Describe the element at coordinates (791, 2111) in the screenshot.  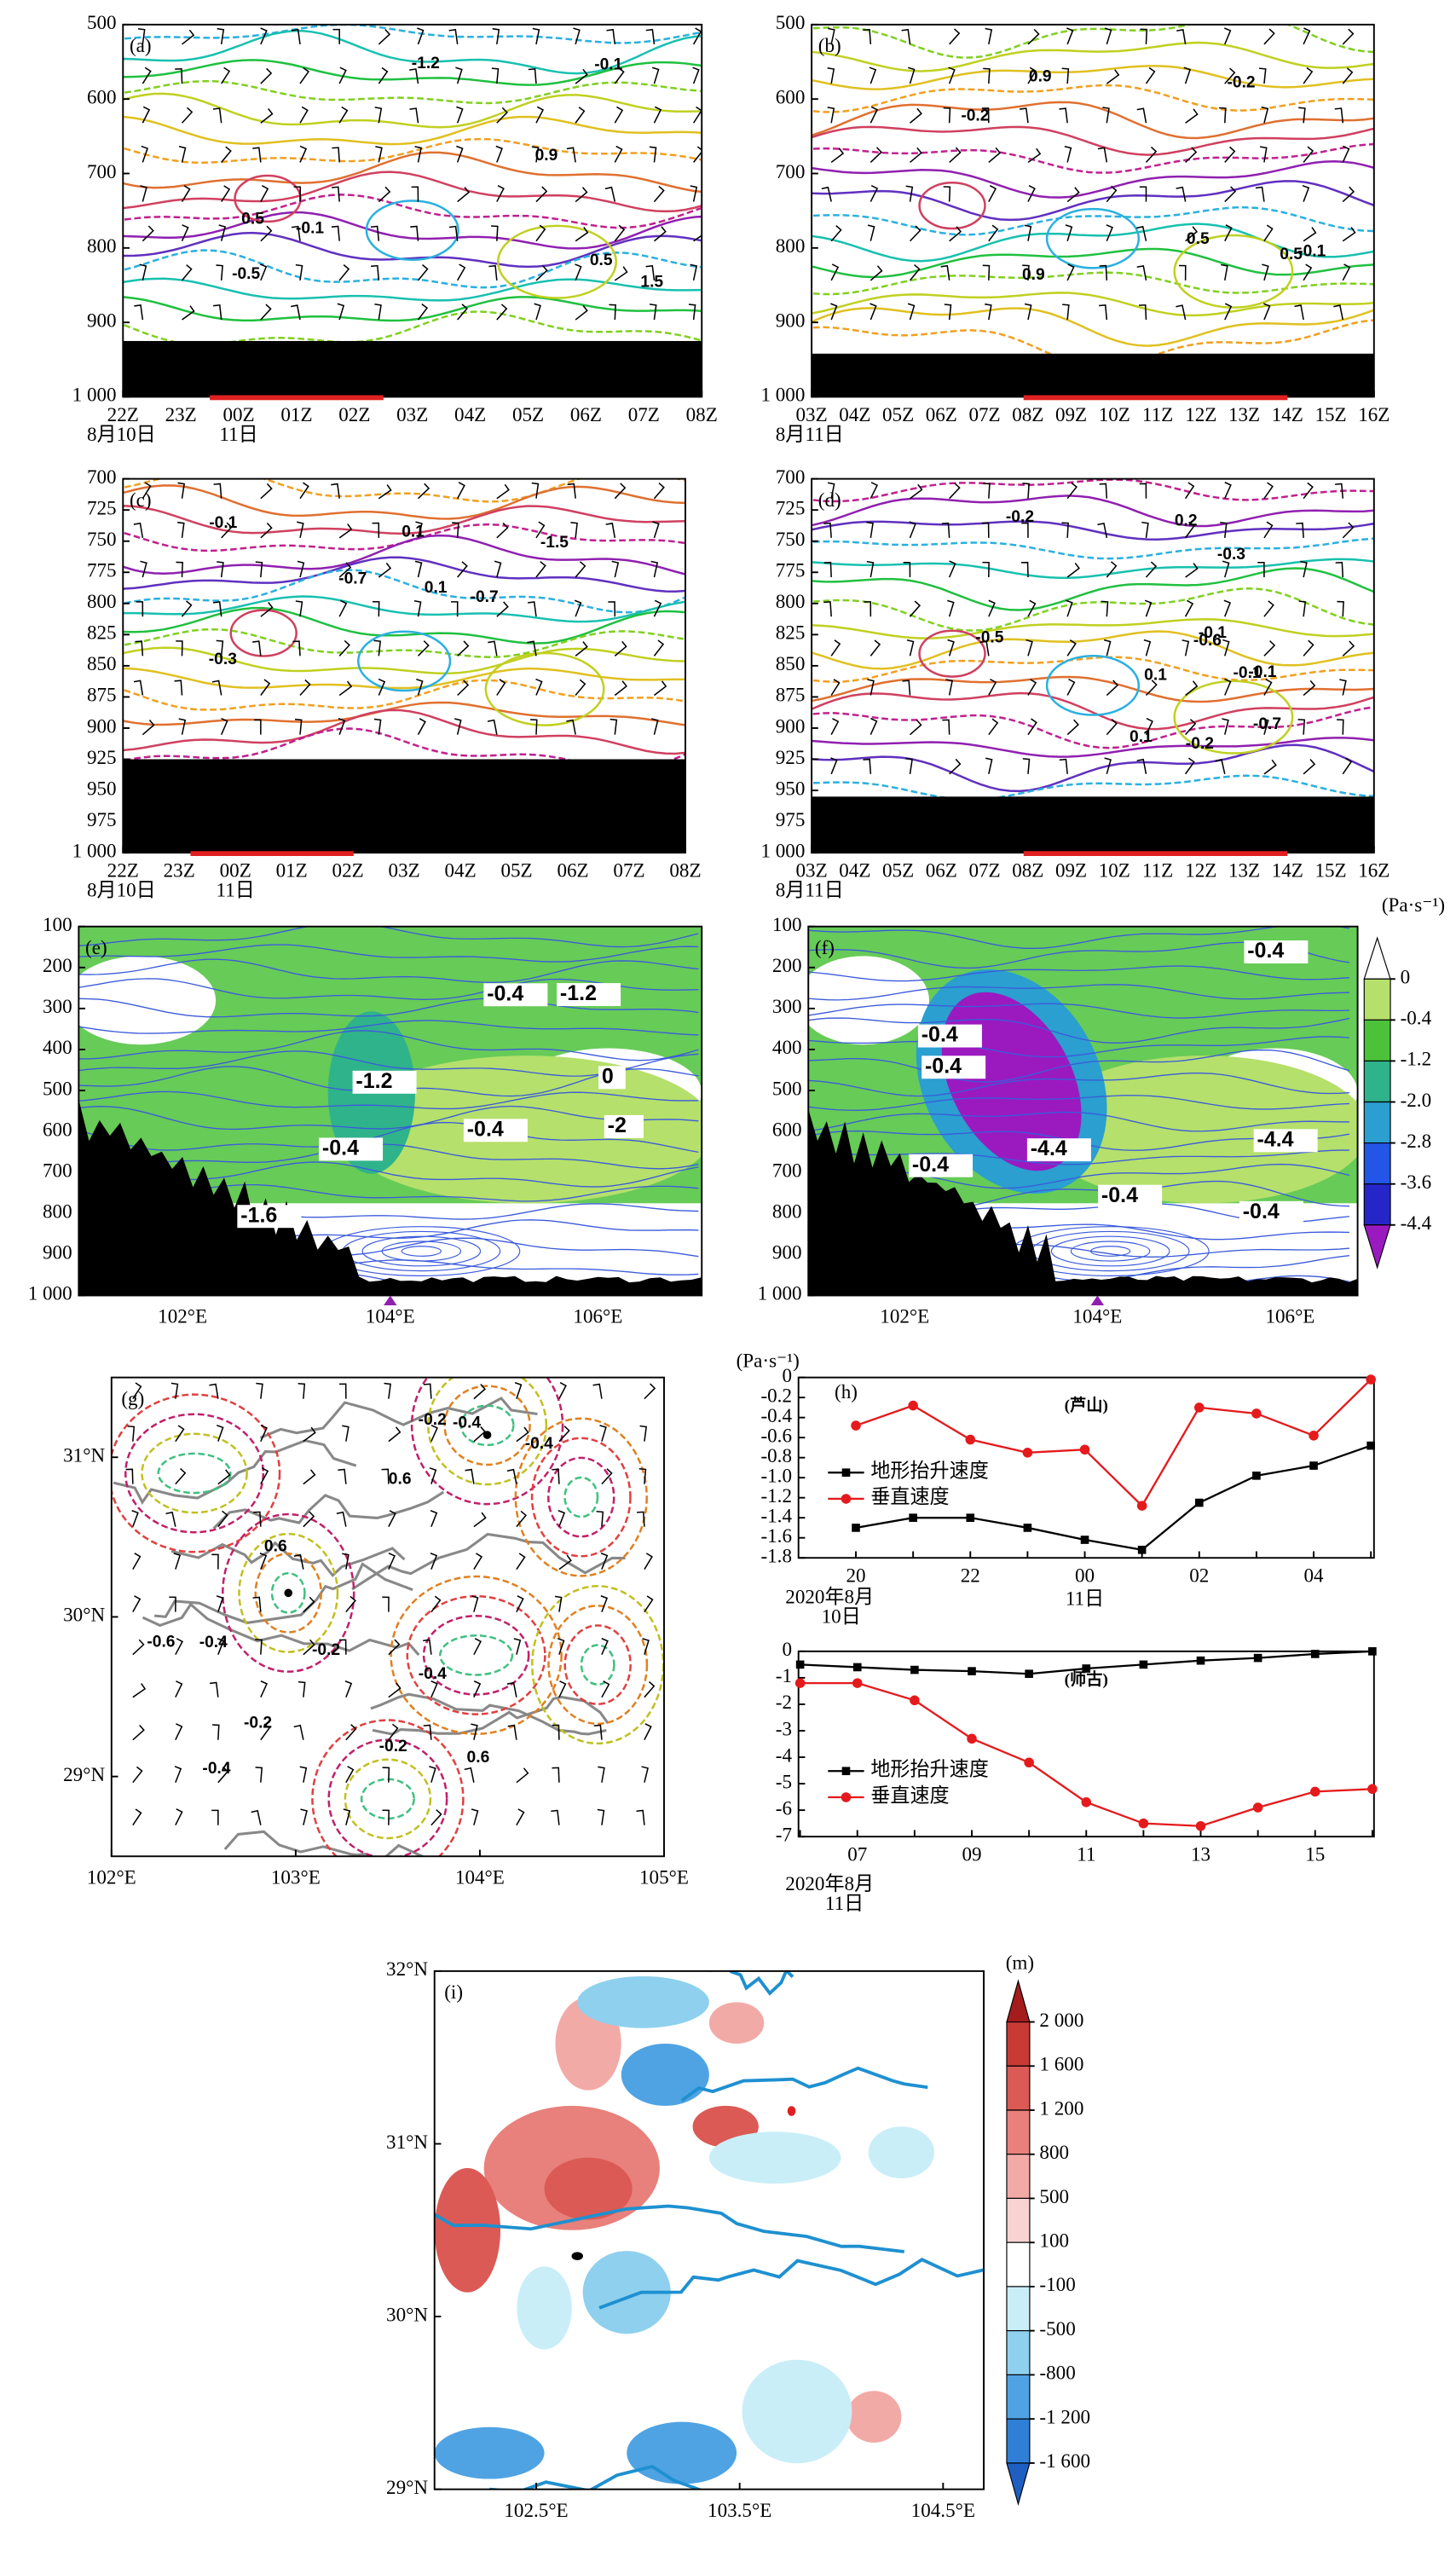
I see `station` at that location.